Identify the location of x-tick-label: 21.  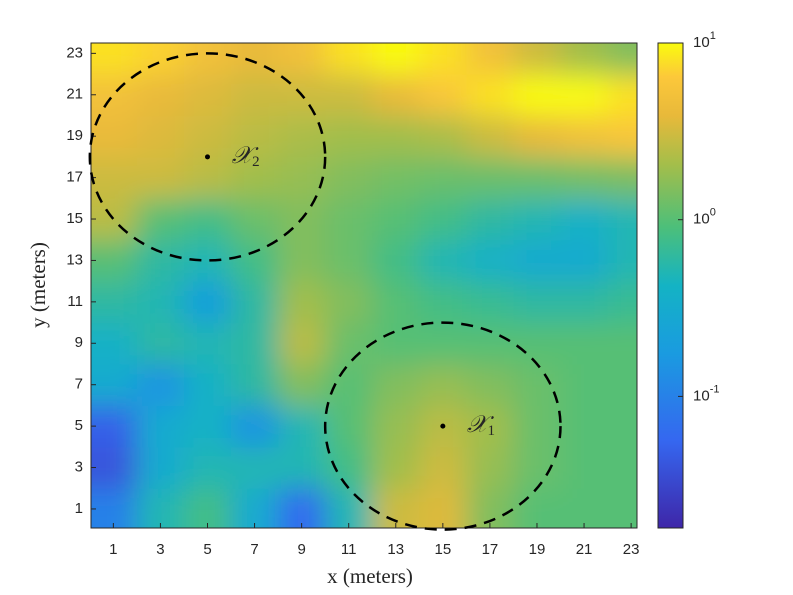
(584, 549).